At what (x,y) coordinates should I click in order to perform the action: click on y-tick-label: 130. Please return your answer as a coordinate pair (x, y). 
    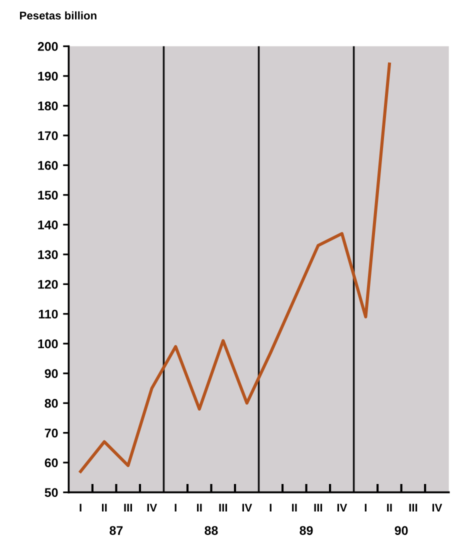
    Looking at the image, I should click on (48, 255).